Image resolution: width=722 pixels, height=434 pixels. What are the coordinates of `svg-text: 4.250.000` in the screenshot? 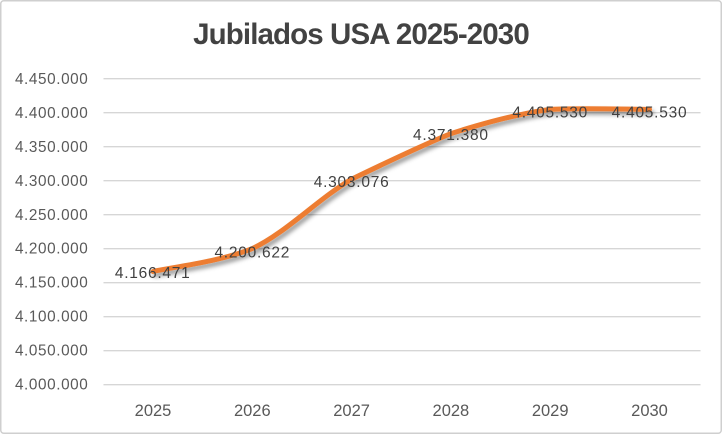 It's located at (51, 215).